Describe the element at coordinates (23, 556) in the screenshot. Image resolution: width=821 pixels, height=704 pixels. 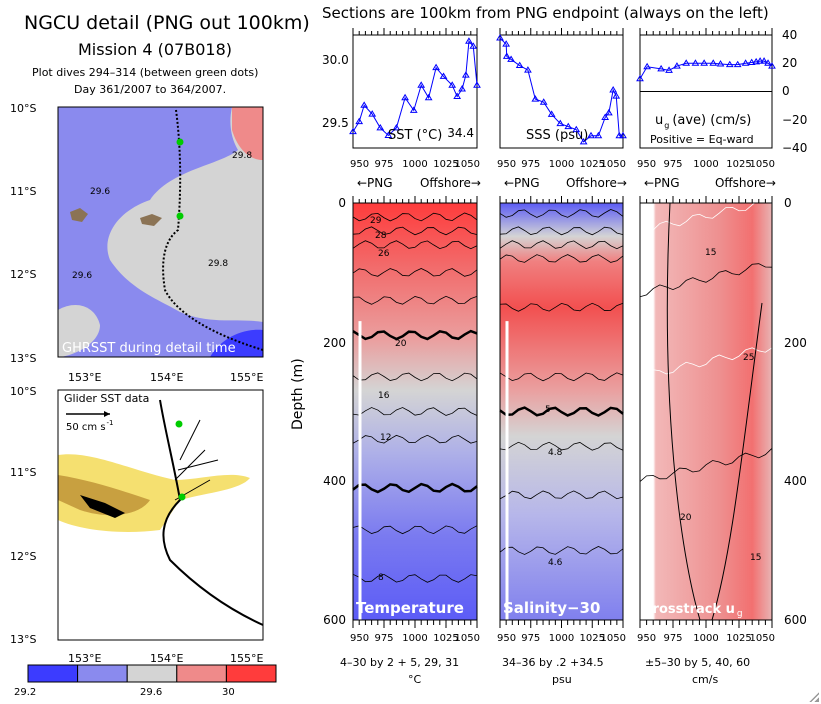
I see `lat-label: 12°S` at that location.